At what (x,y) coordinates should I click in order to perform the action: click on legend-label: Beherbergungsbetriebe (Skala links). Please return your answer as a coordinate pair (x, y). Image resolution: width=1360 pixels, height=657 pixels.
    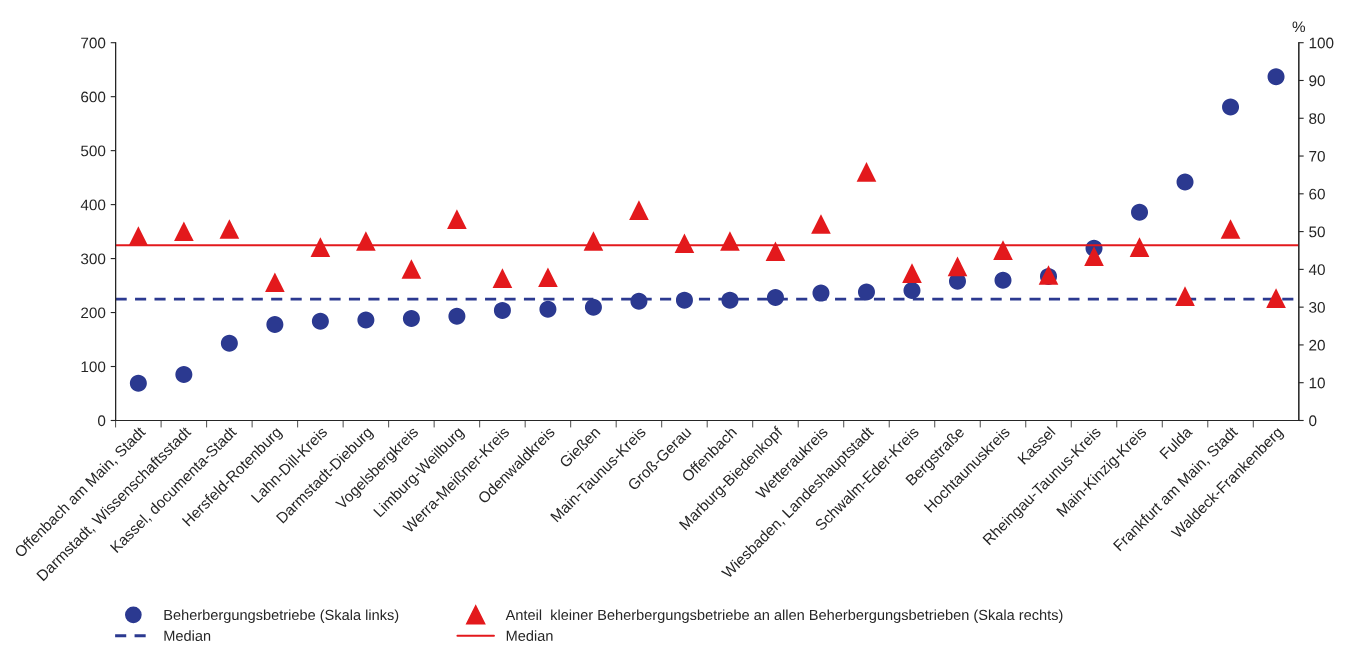
    Looking at the image, I should click on (281, 616).